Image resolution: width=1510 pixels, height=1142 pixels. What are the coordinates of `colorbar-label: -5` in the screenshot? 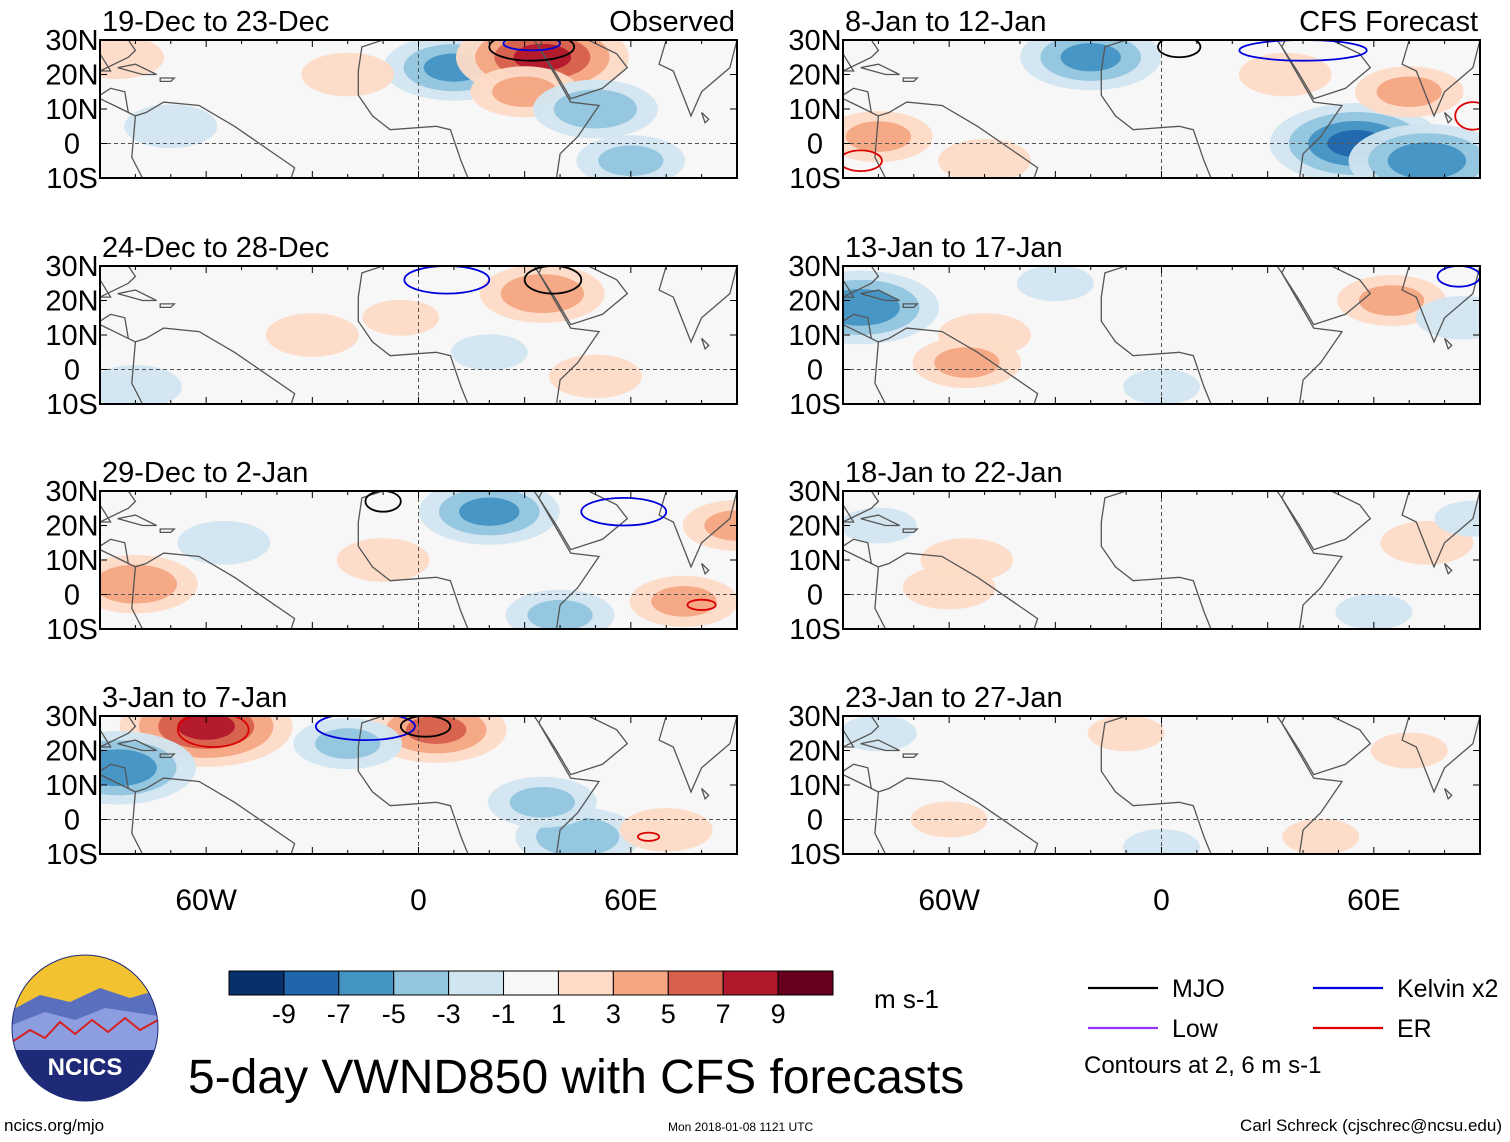 It's located at (394, 1014).